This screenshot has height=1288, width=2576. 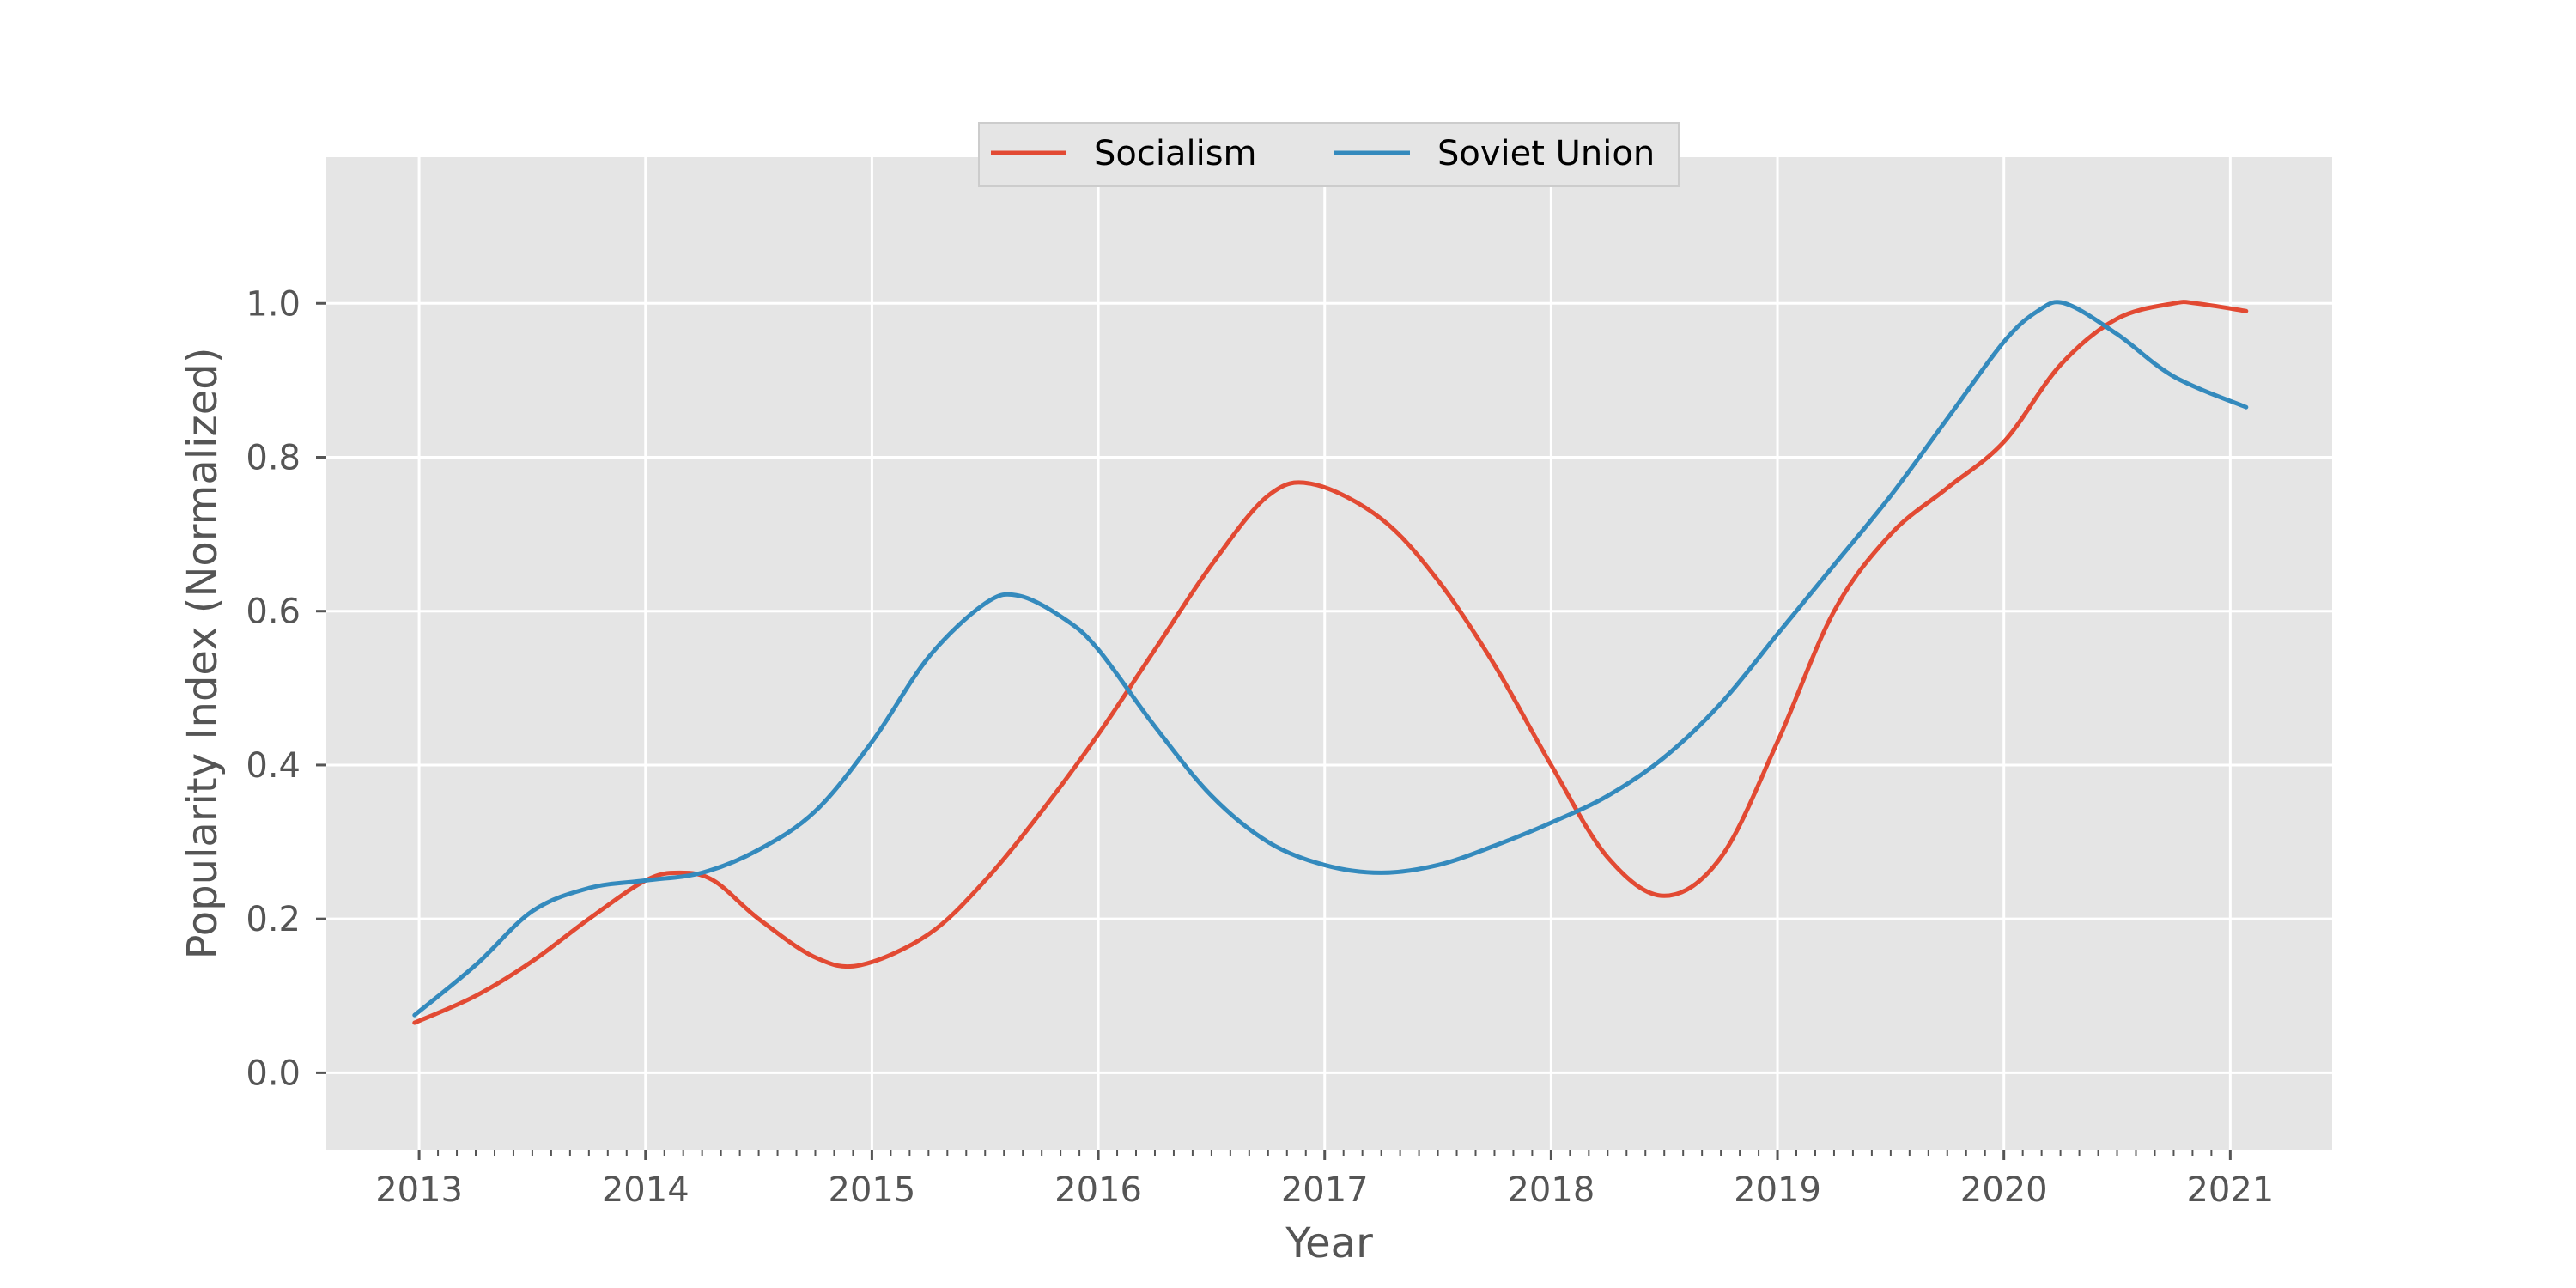 I want to click on legend: Socialism Soviet Union, so click(x=1329, y=154).